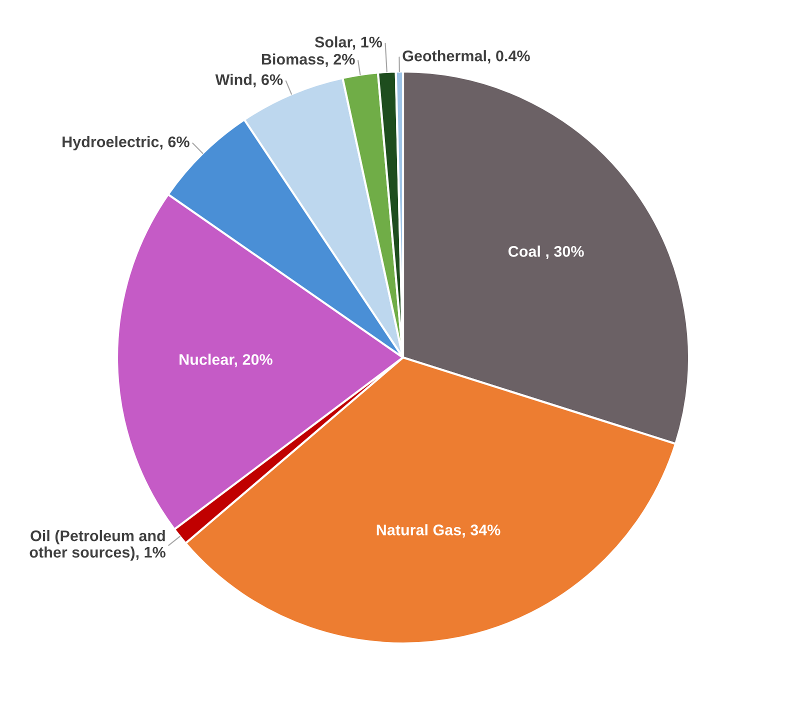  What do you see at coordinates (546, 253) in the screenshot?
I see `slice-label: Coal , 30%` at bounding box center [546, 253].